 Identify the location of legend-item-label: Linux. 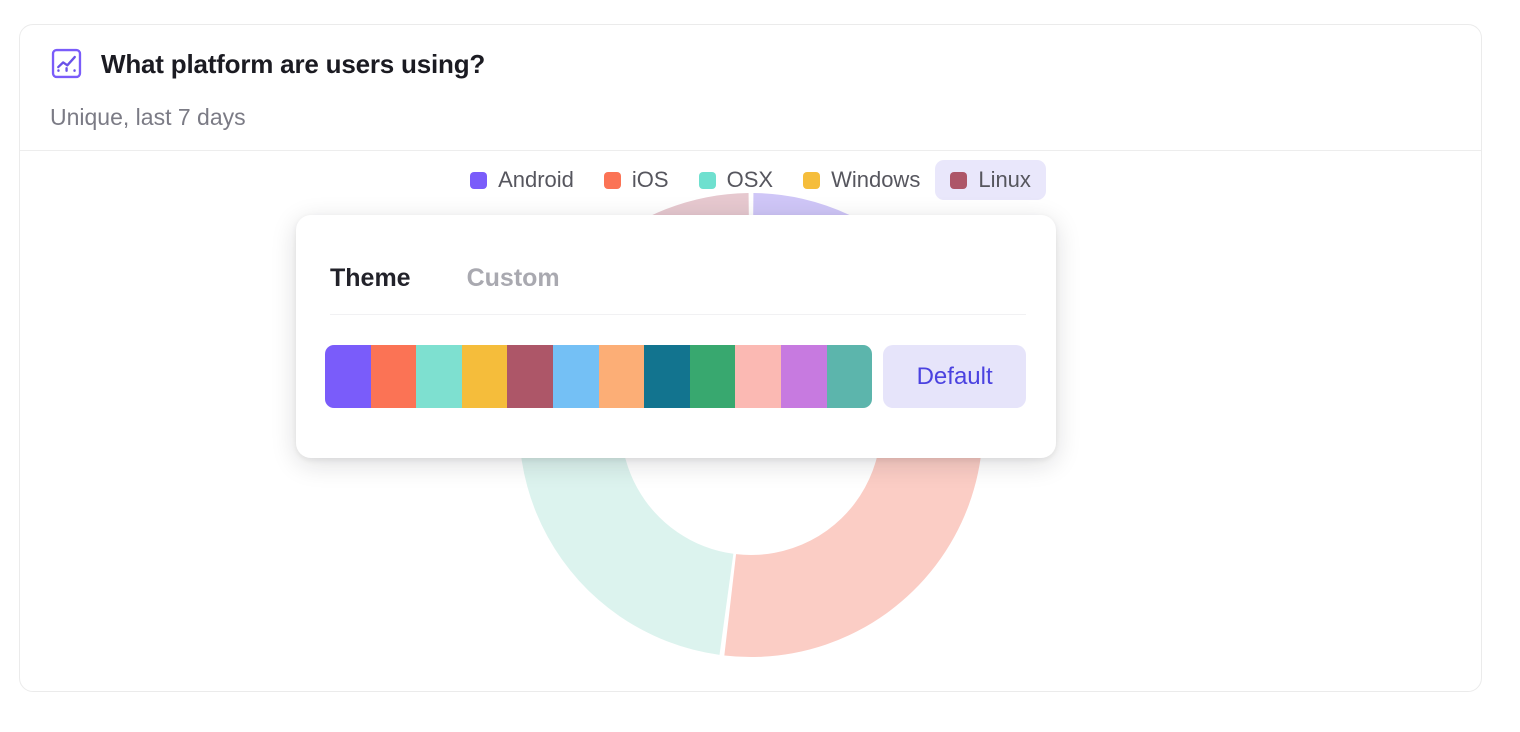
(1004, 179).